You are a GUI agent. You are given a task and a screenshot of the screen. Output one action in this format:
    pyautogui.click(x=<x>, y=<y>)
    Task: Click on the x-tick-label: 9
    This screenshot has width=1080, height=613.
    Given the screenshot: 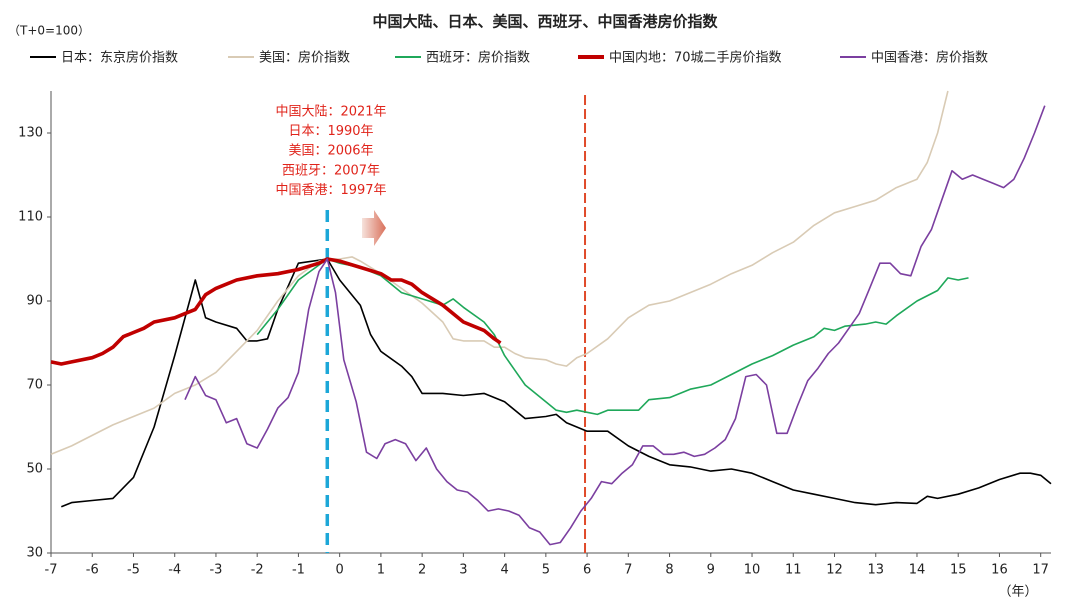 What is the action you would take?
    pyautogui.click(x=711, y=570)
    